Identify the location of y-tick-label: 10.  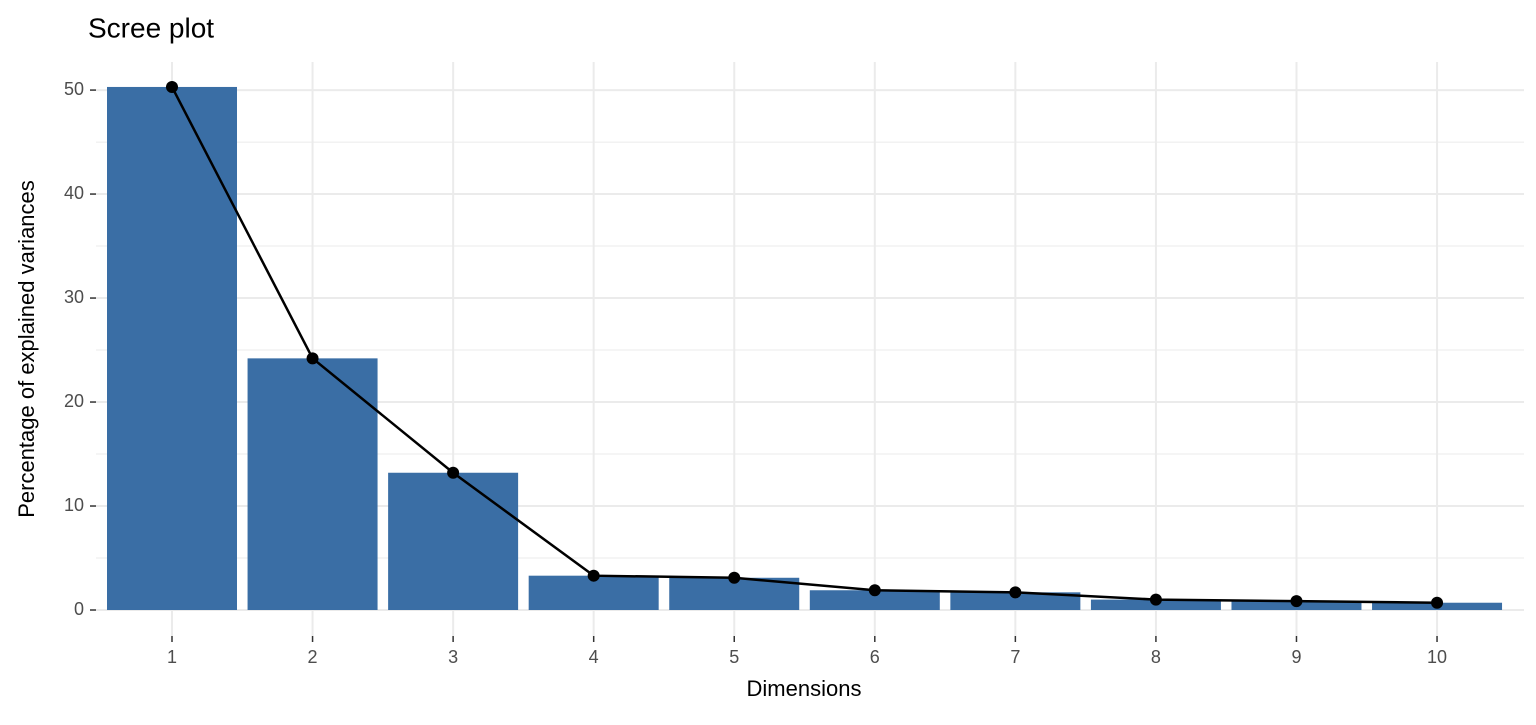
(74, 505).